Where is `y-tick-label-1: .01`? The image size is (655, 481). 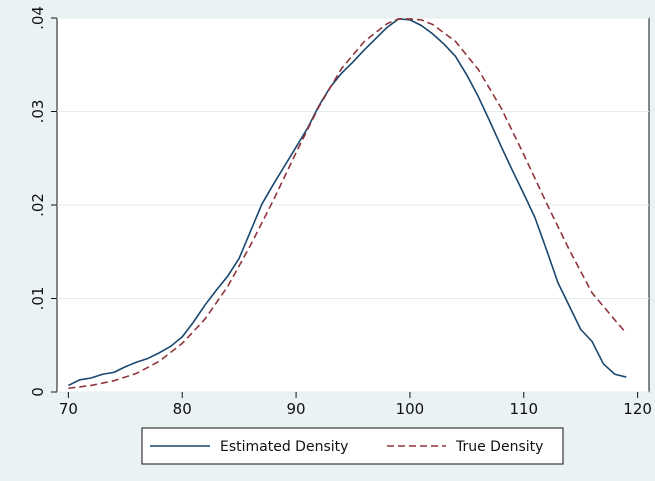 y-tick-label-1: .01 is located at coordinates (38, 299).